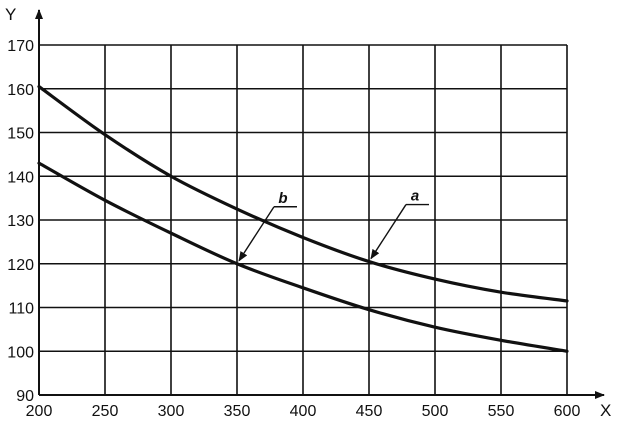 The height and width of the screenshot is (422, 617). I want to click on x-tick-label: 300, so click(171, 411).